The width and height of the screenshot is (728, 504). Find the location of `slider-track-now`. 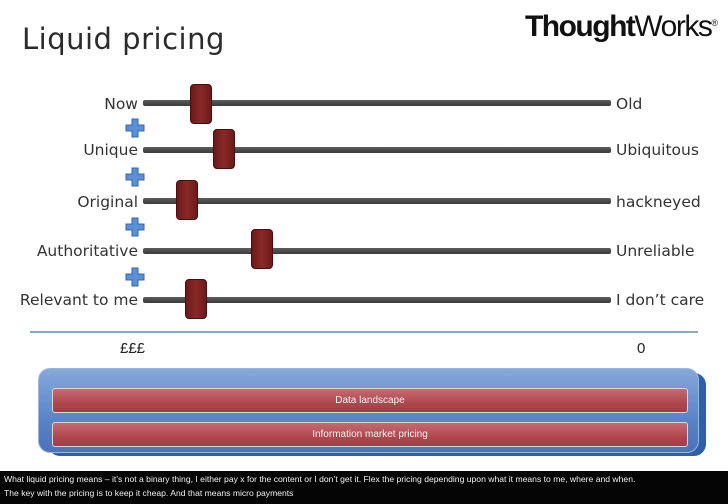

slider-track-now is located at coordinates (377, 103).